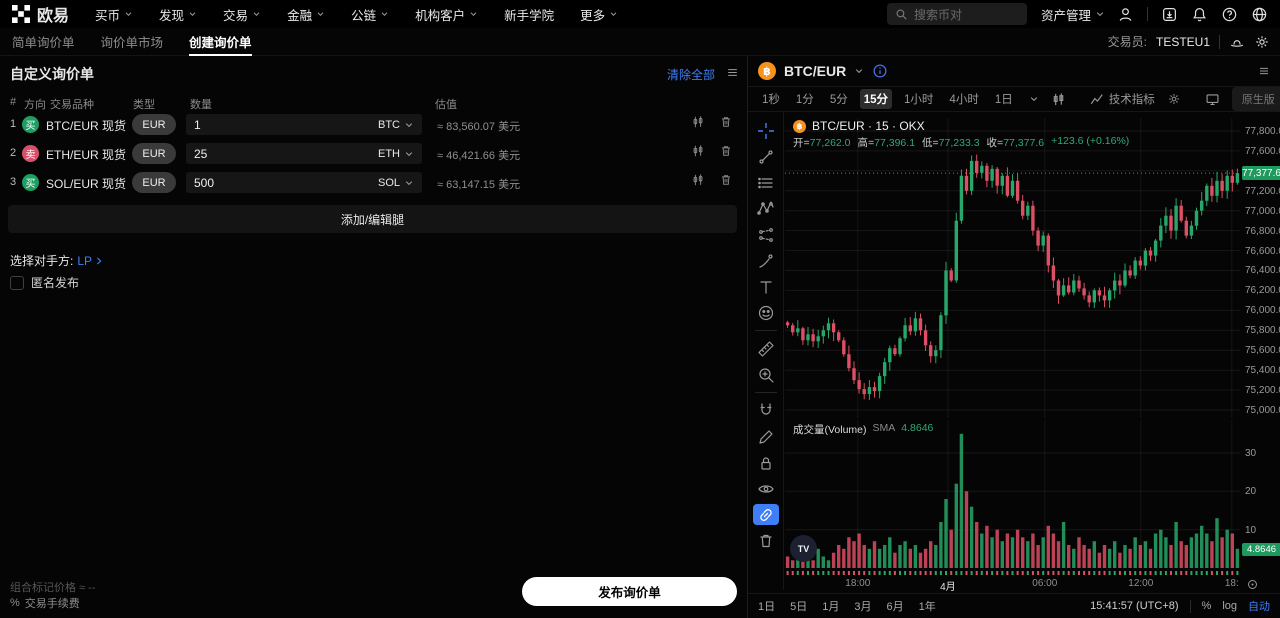  What do you see at coordinates (767, 607) in the screenshot?
I see `range-1日: 1日` at bounding box center [767, 607].